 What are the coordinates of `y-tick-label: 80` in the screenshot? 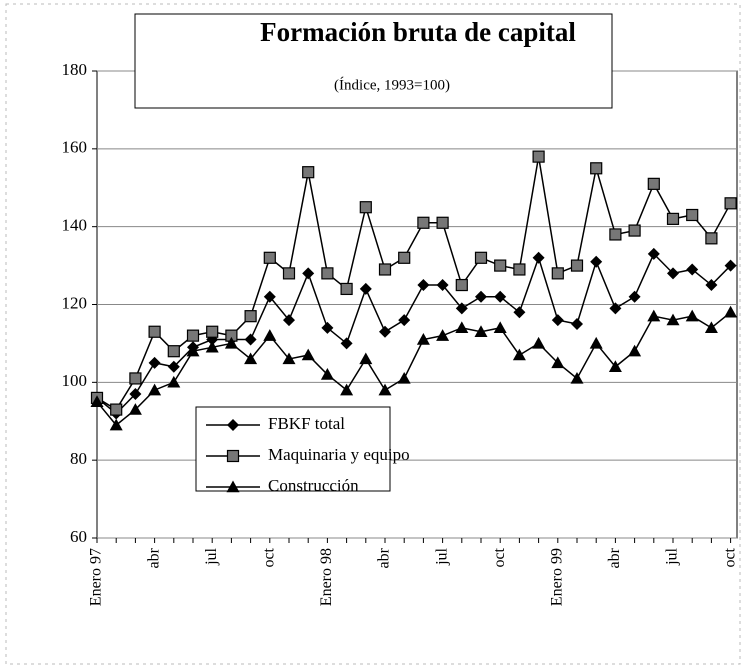 It's located at (78, 458).